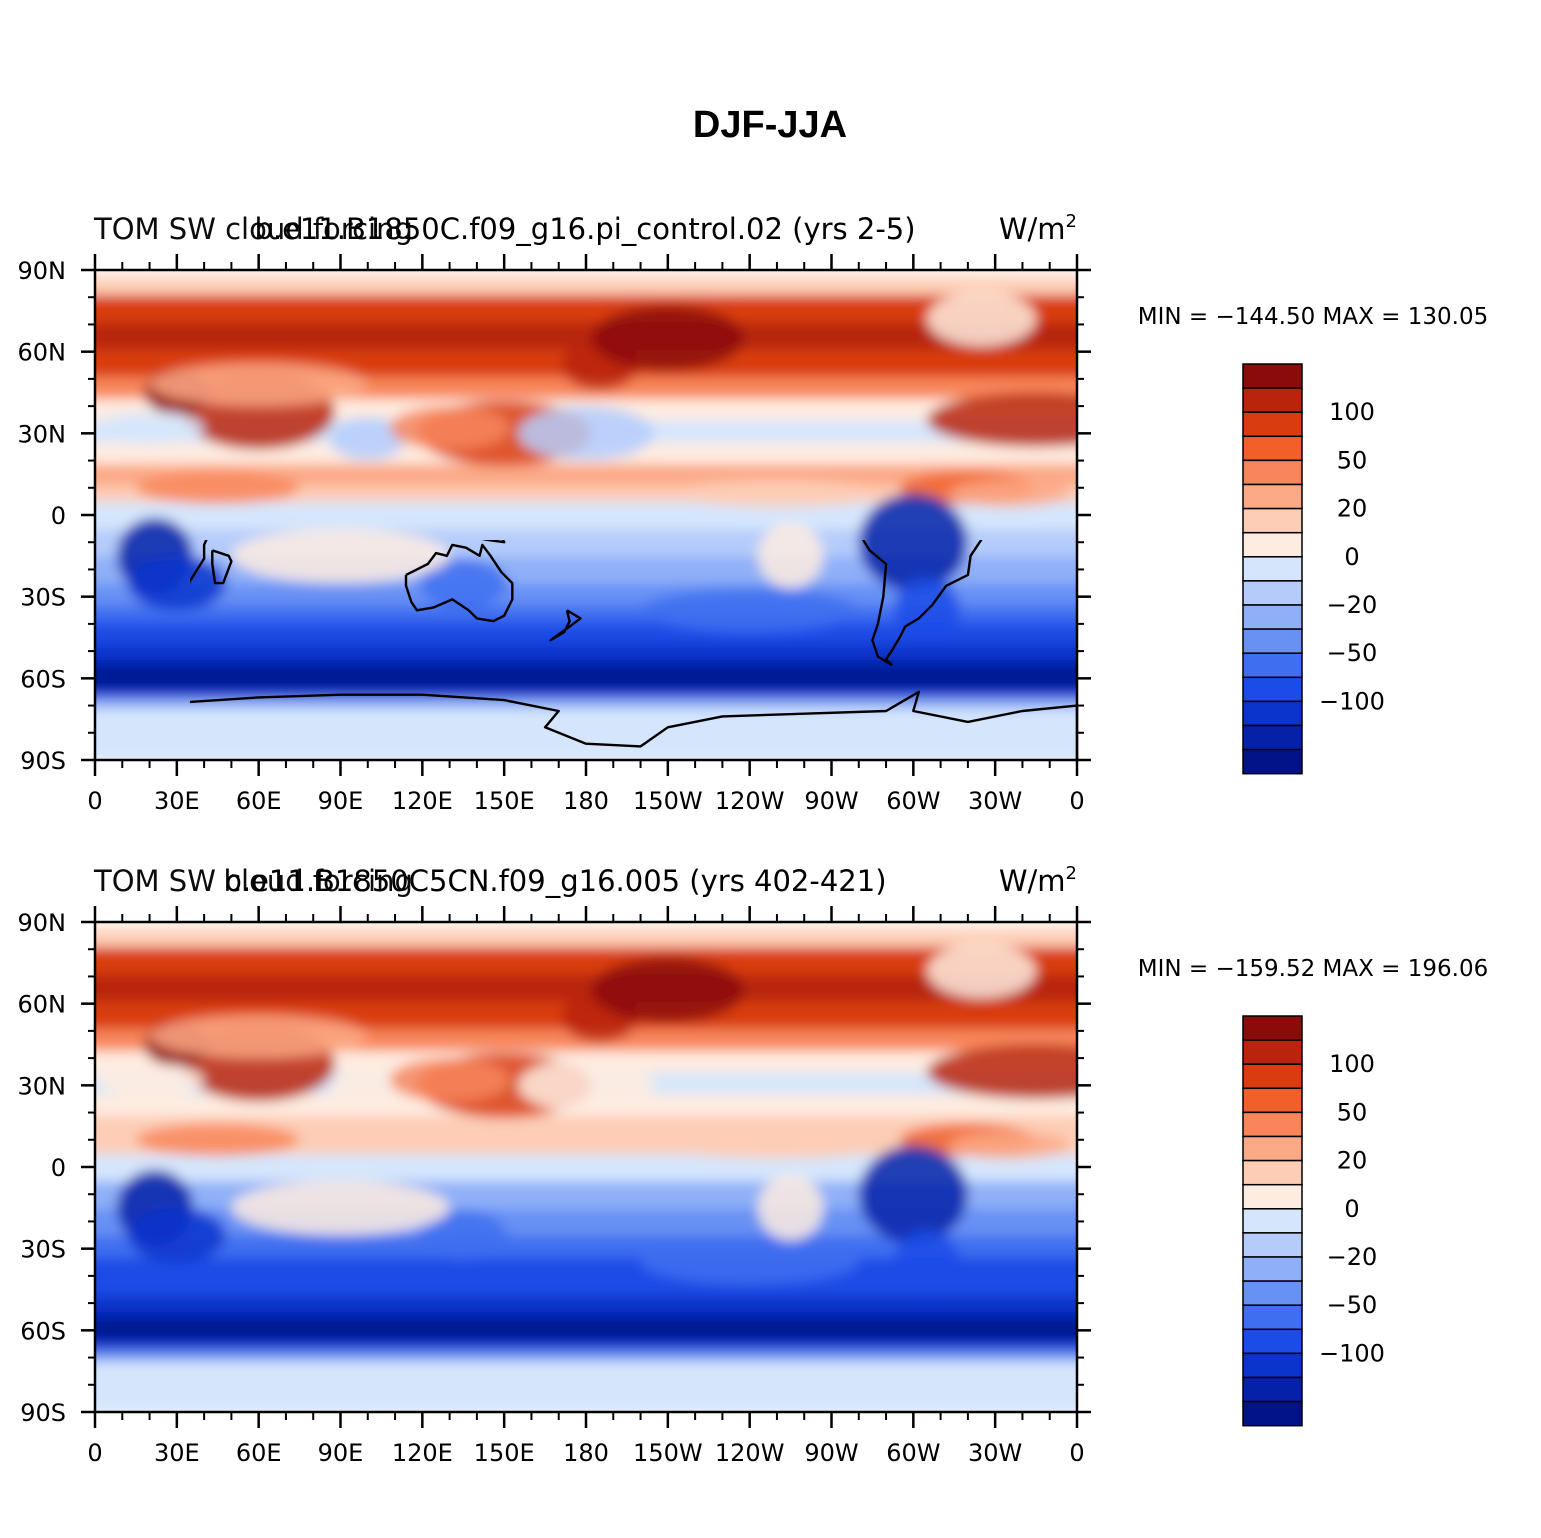 This screenshot has height=1538, width=1541. I want to click on lon-tick-label: 30W, so click(995, 1453).